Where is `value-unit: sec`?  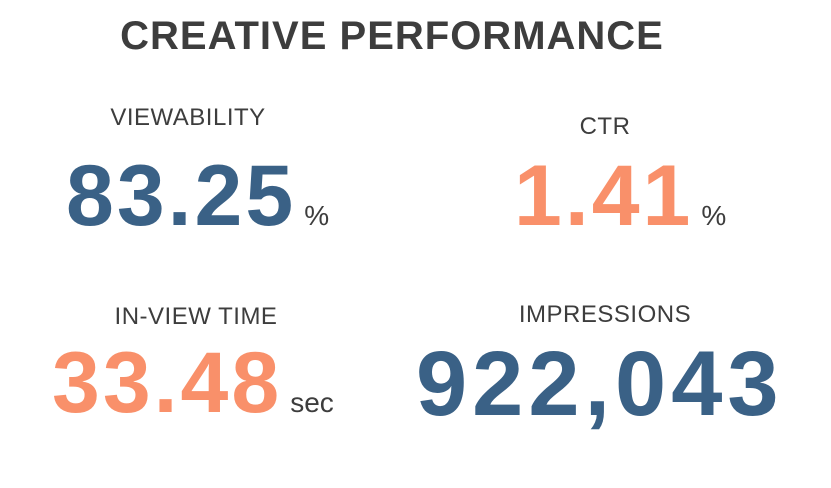 value-unit: sec is located at coordinates (312, 402).